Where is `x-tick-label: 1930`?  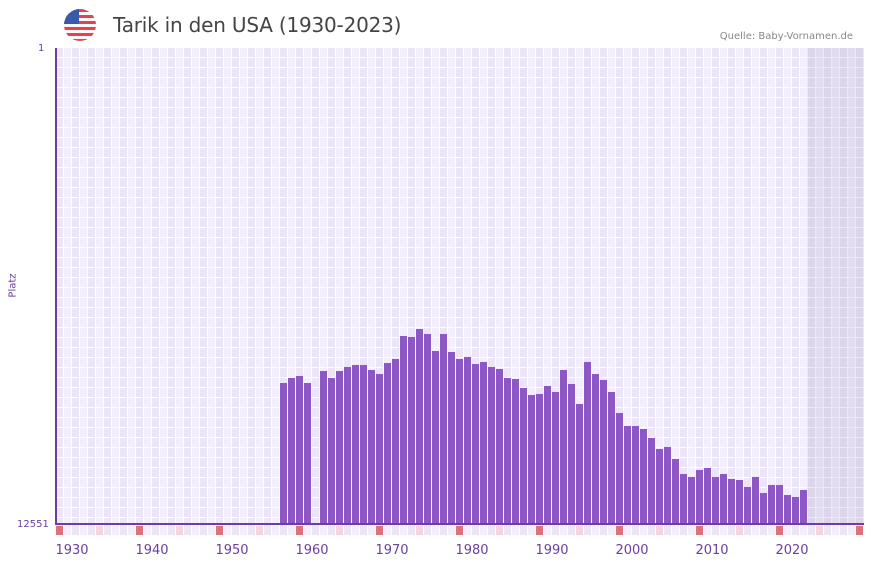 x-tick-label: 1930 is located at coordinates (72, 550).